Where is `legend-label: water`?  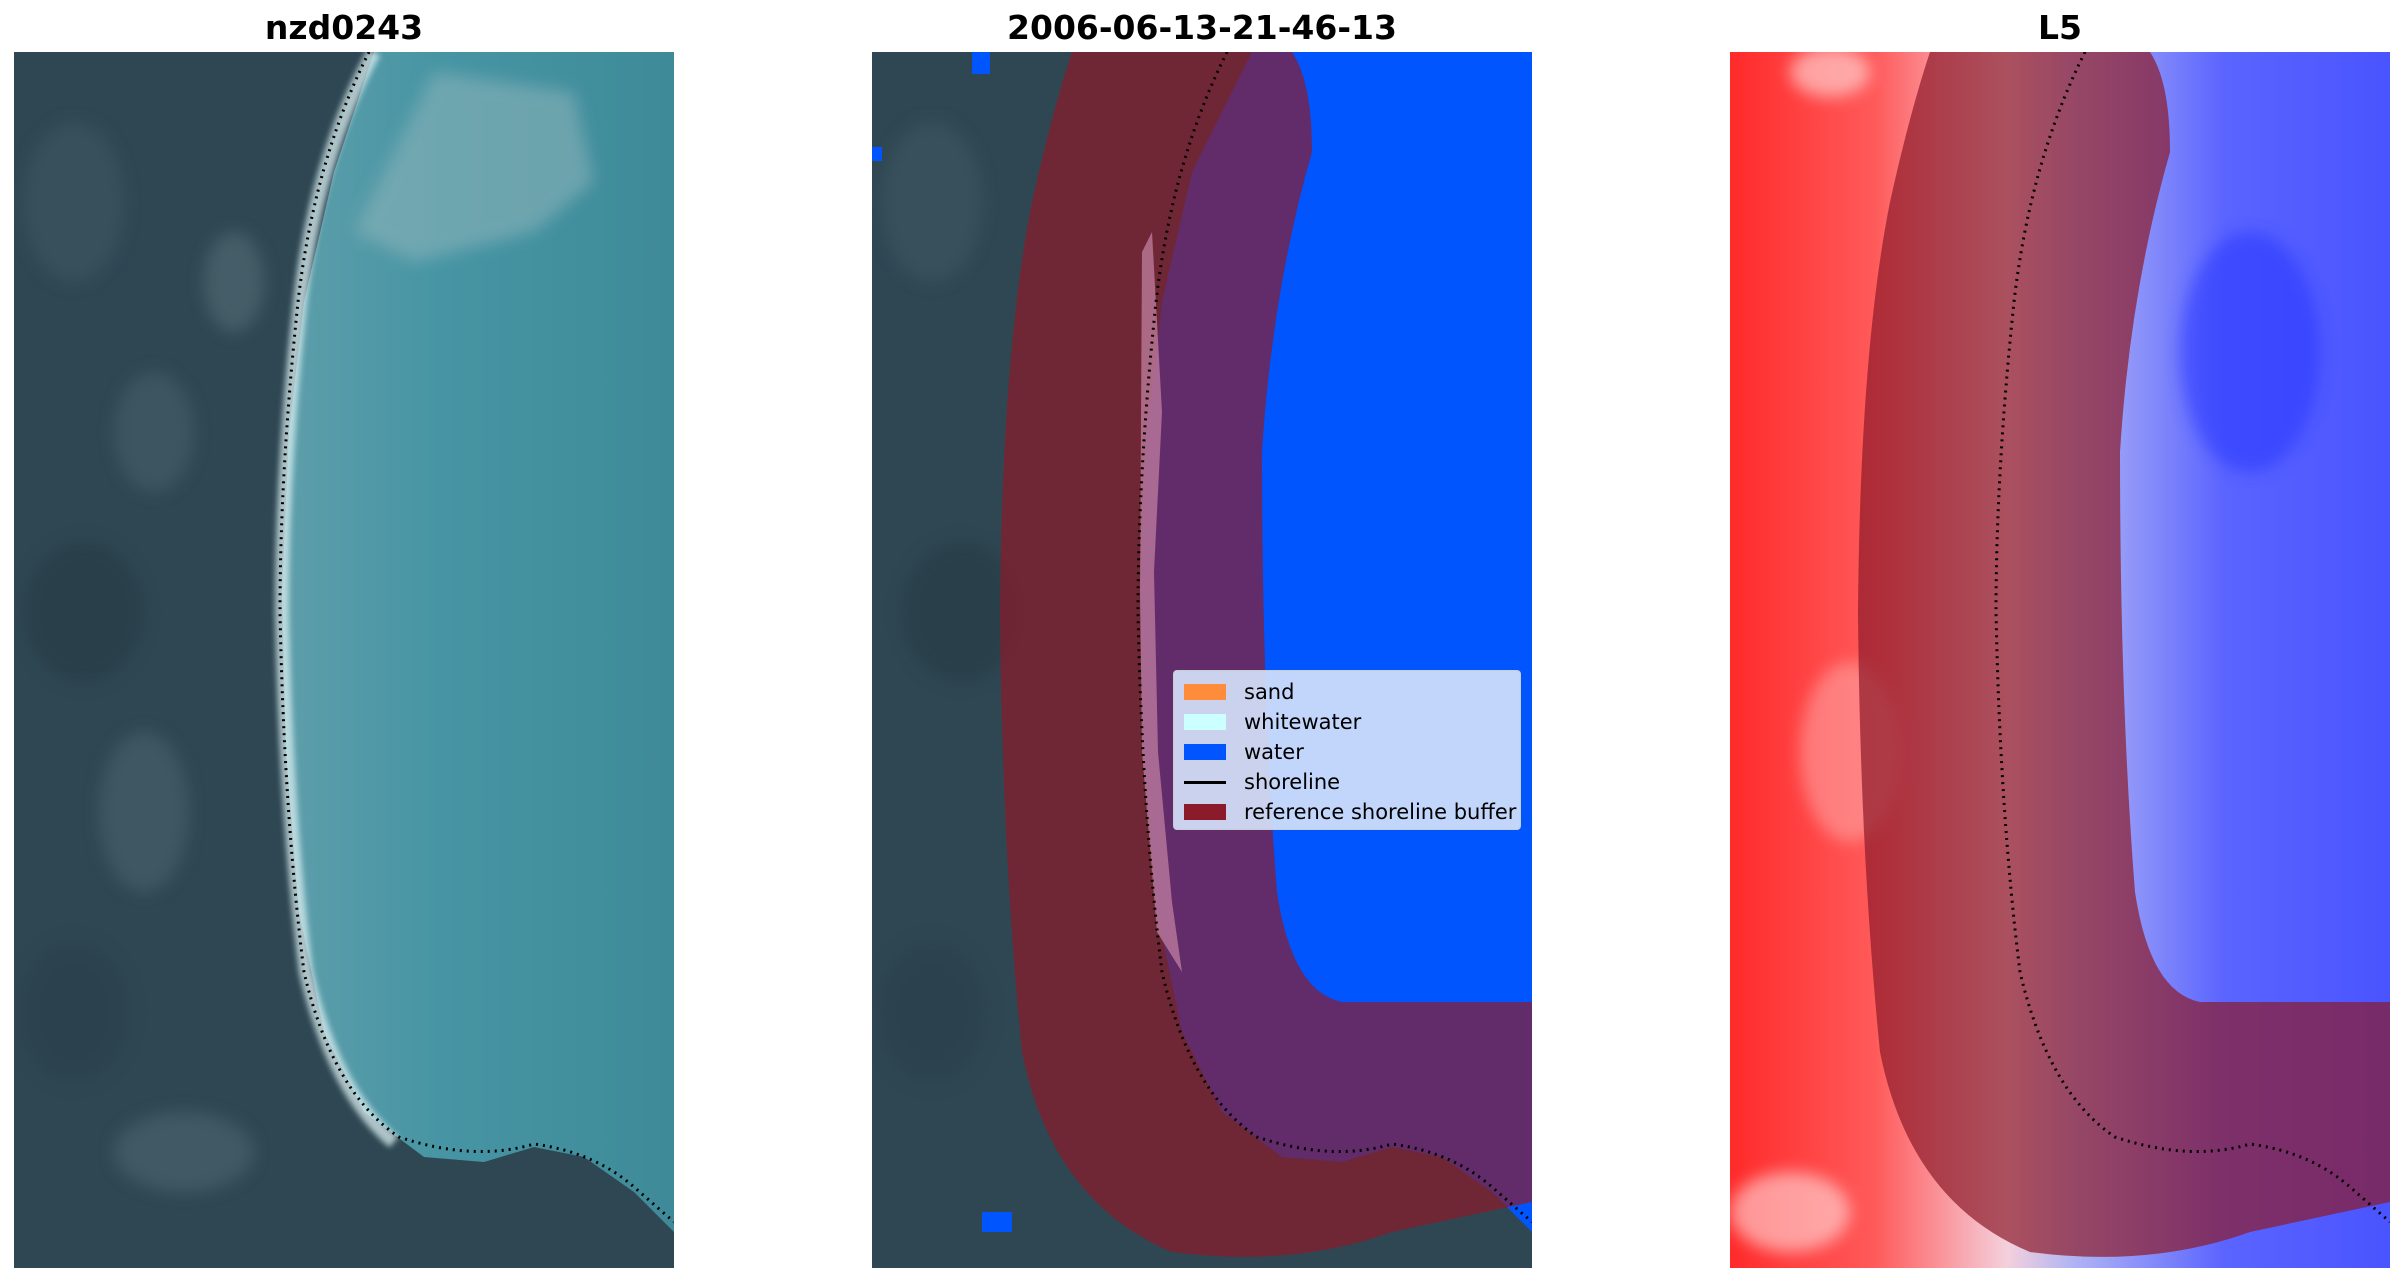
legend-label: water is located at coordinates (1274, 752).